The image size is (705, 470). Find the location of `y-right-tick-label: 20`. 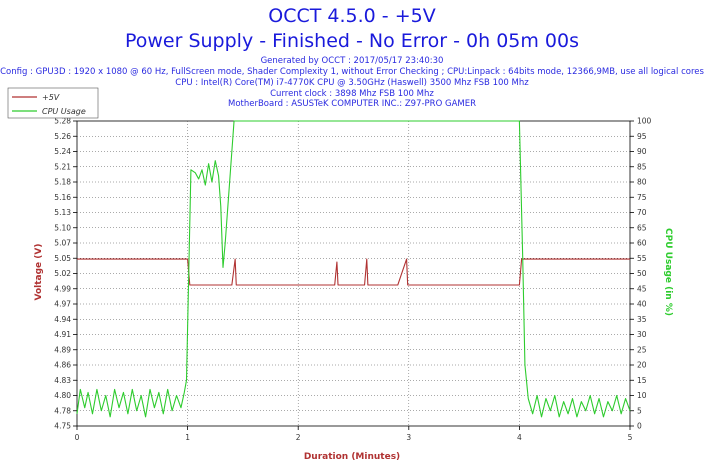

y-right-tick-label: 20 is located at coordinates (642, 365).